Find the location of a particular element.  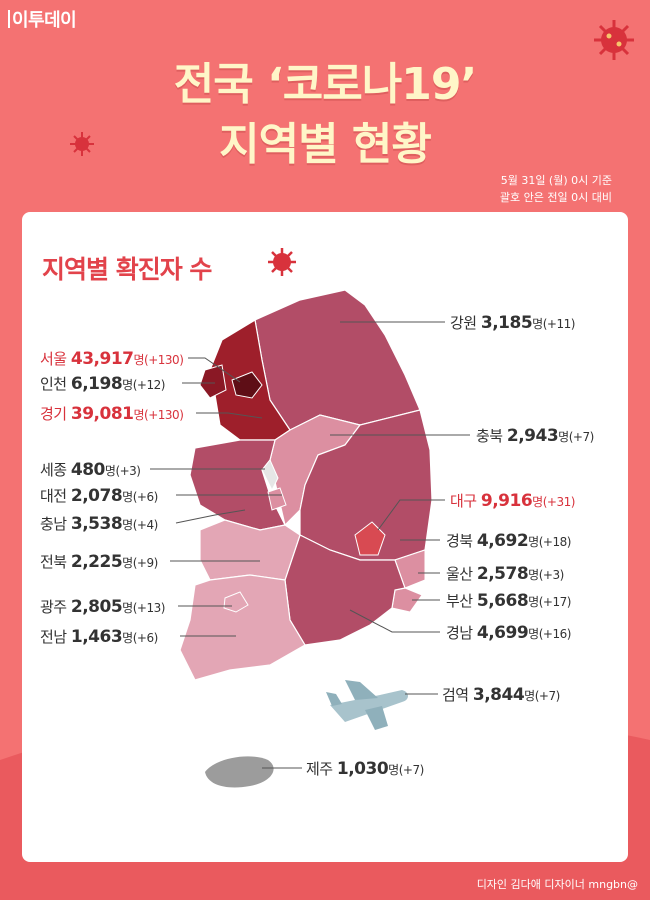

label-gwangju: 광주 2,805명(+13) is located at coordinates (102, 607).